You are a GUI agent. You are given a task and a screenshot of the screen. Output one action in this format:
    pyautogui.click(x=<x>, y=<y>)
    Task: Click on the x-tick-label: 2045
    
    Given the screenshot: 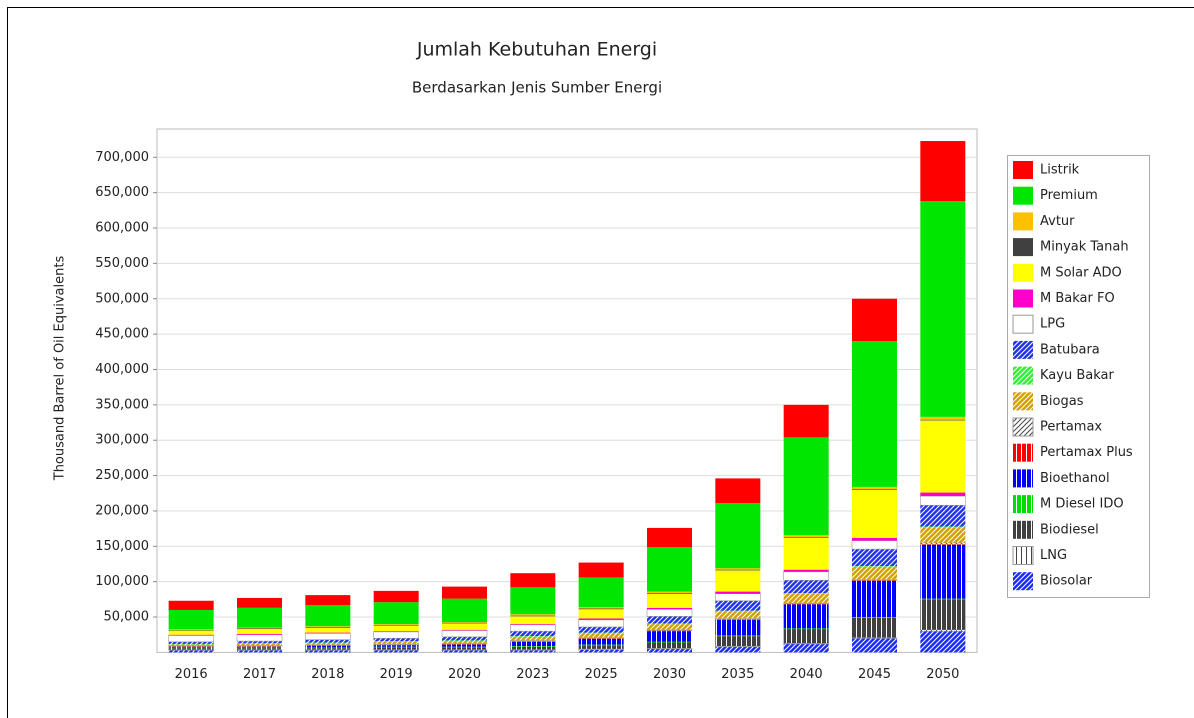 What is the action you would take?
    pyautogui.click(x=874, y=674)
    